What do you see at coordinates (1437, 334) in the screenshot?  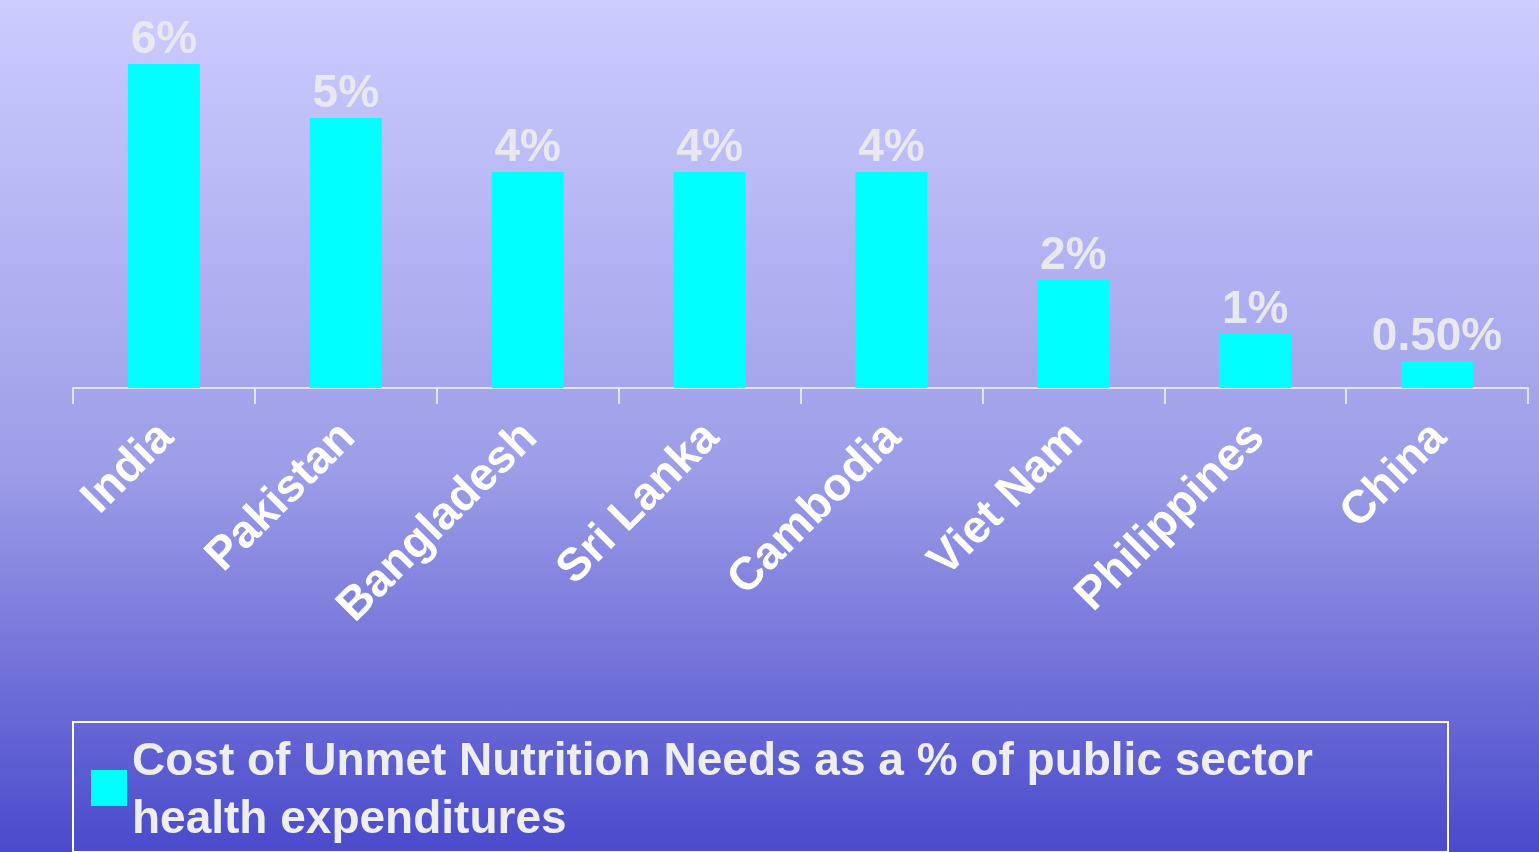 I see `data-label: 0.50%` at bounding box center [1437, 334].